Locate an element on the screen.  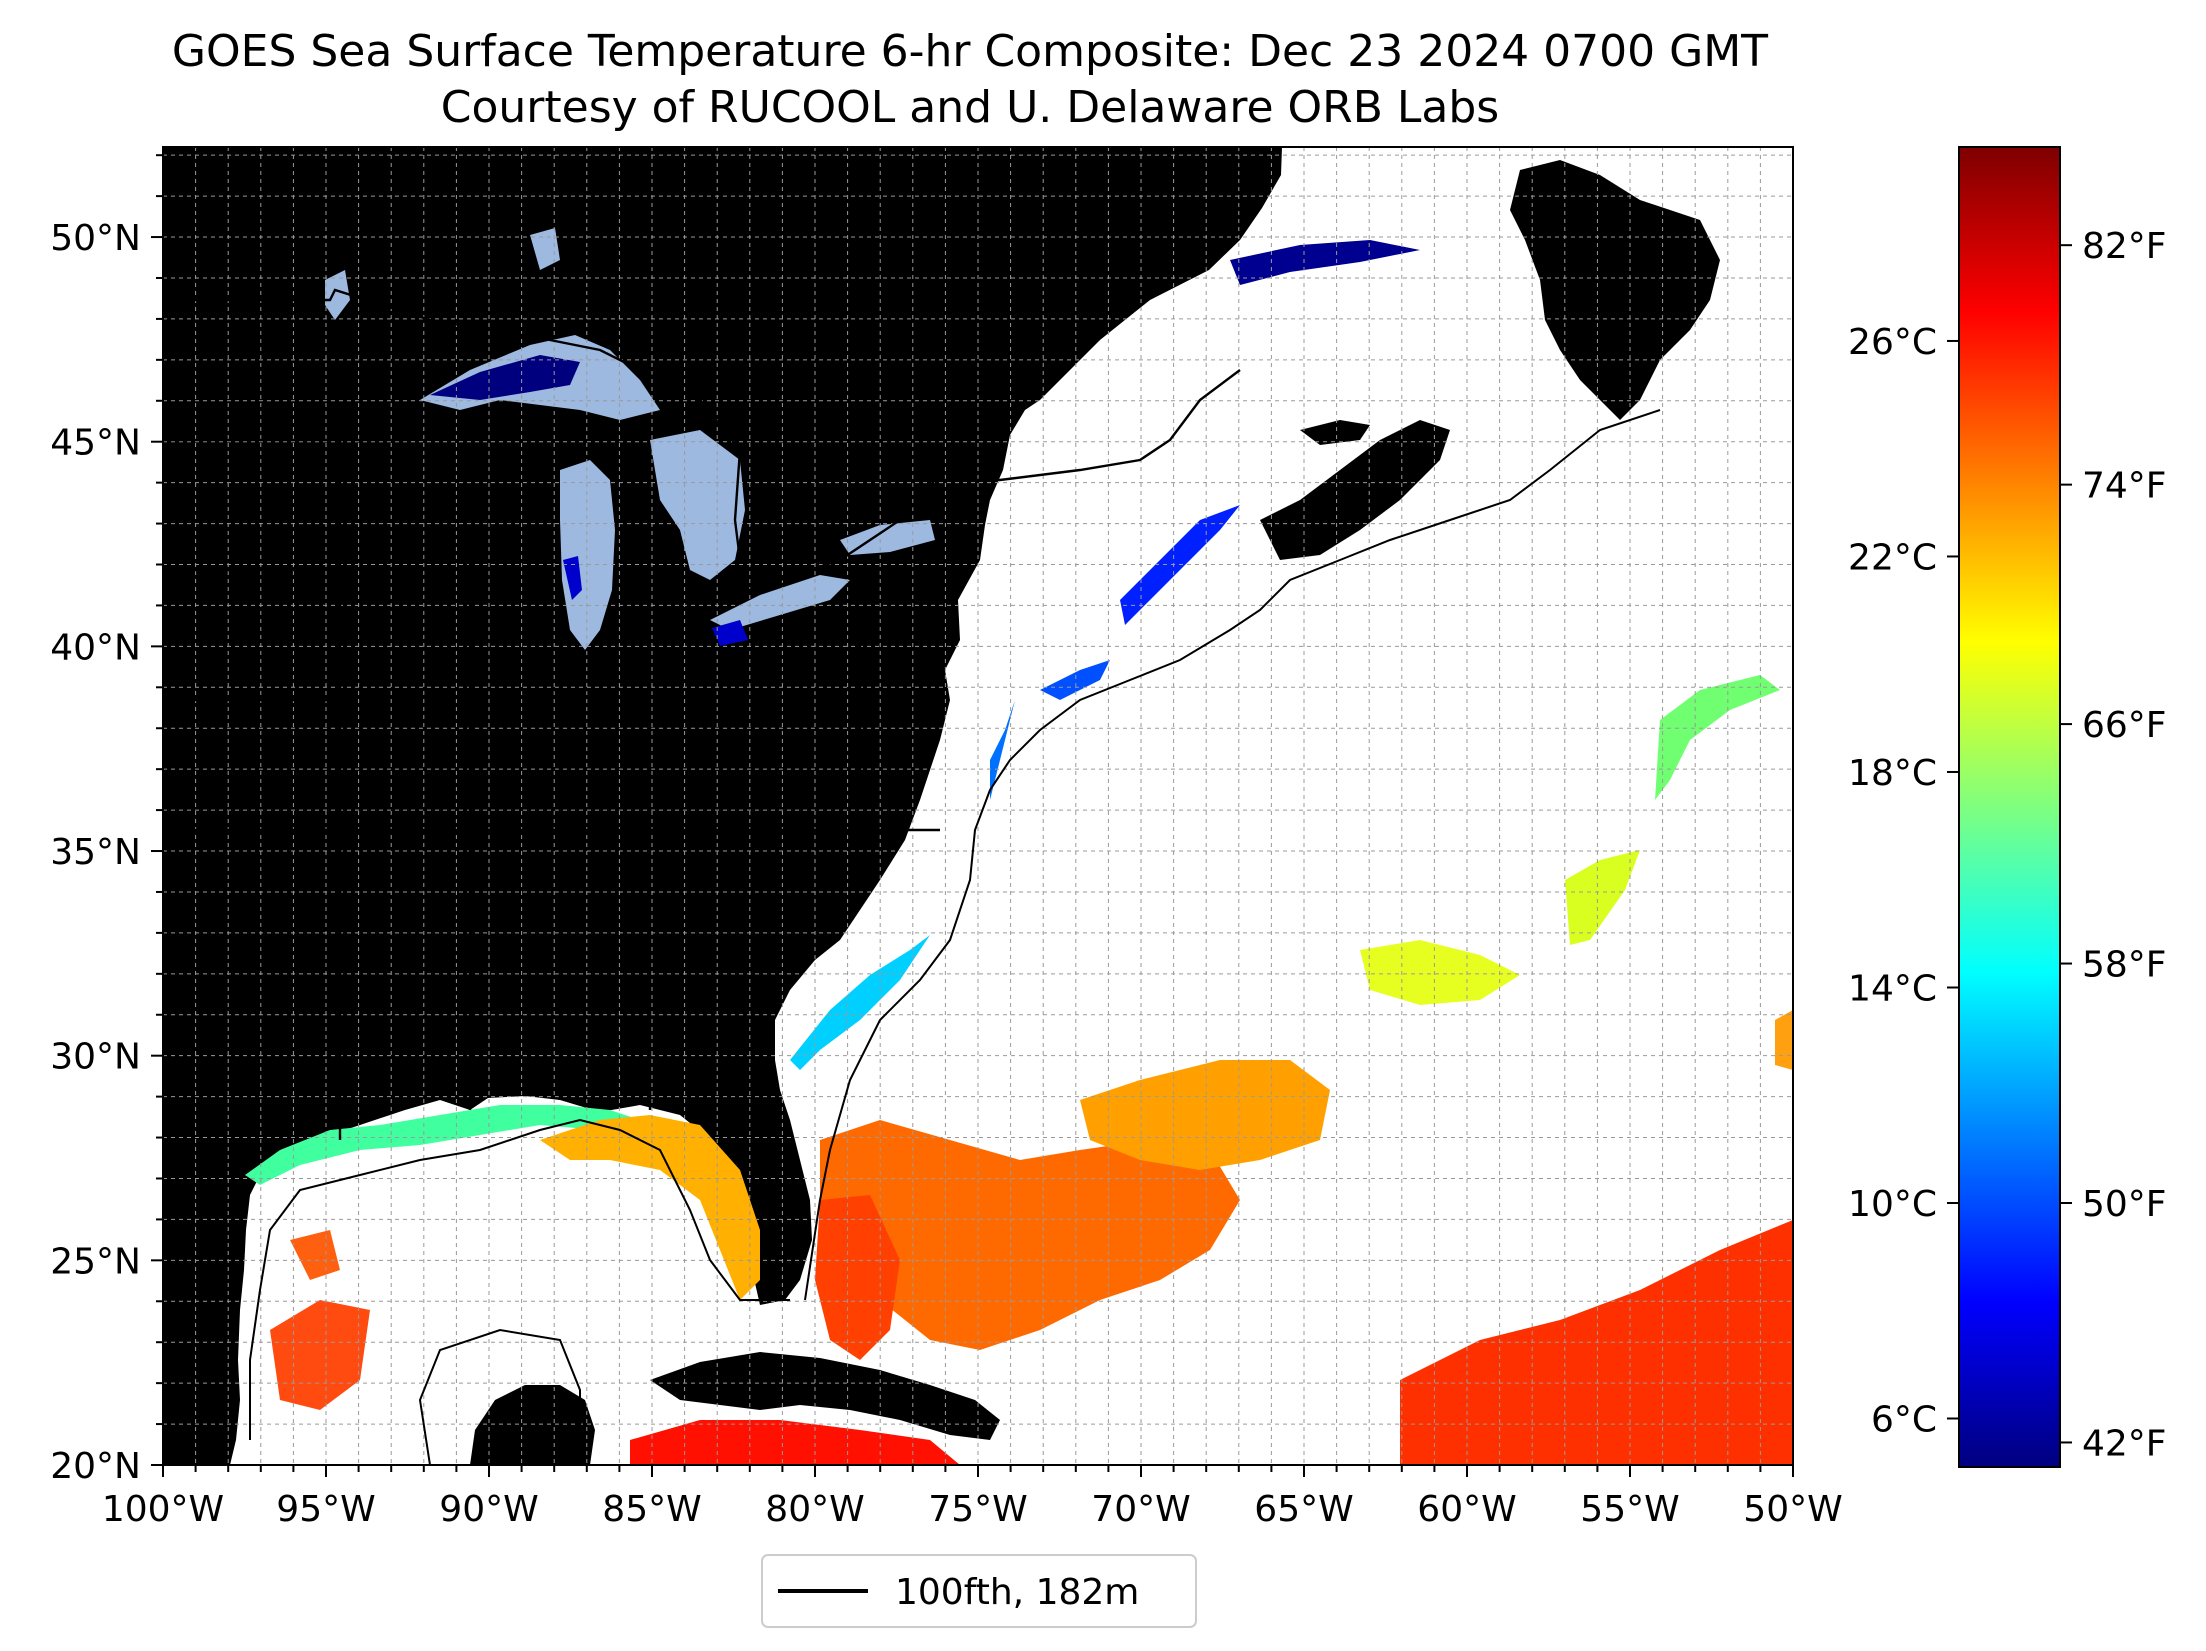
sst-gulf-st-lawrence-cold is located at coordinates (1325, 262).